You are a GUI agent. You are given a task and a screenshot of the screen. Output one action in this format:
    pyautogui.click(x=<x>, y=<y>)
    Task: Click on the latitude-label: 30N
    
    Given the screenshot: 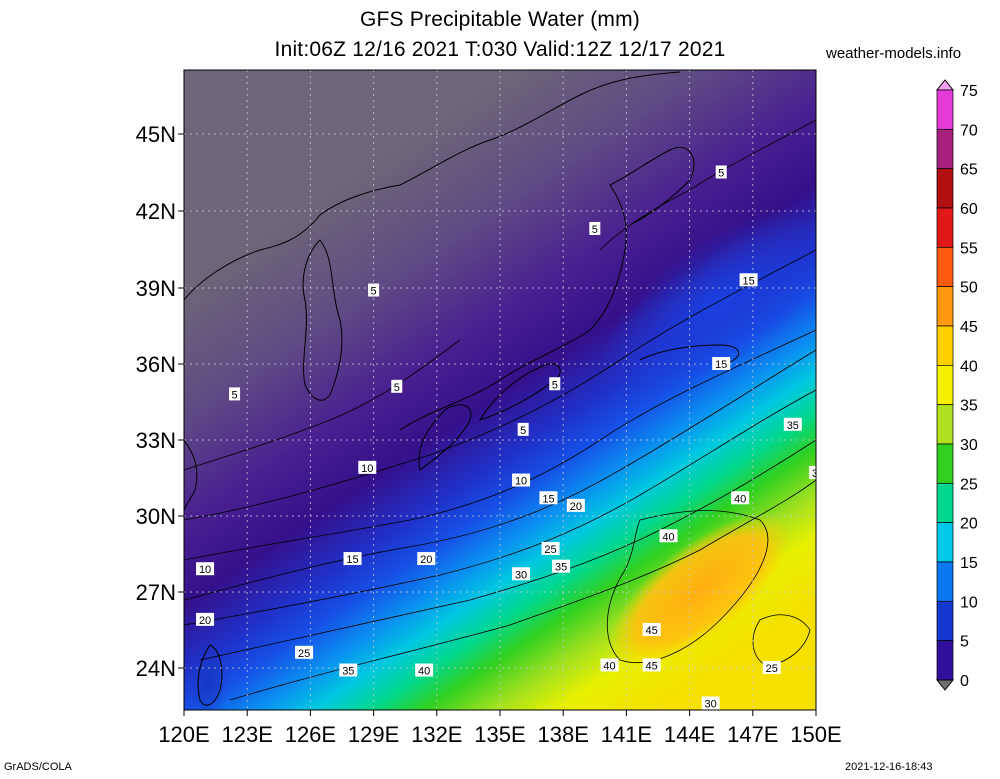 What is the action you would take?
    pyautogui.click(x=156, y=516)
    